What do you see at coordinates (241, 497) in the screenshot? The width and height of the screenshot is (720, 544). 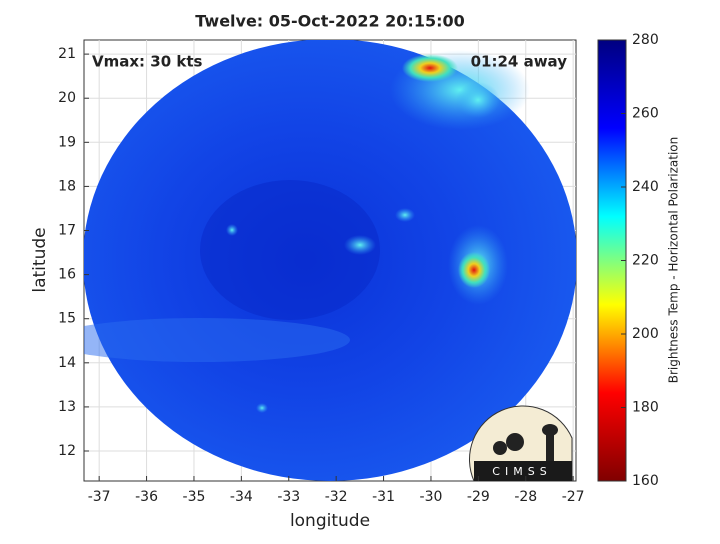 I see `x-tick-label: -34` at bounding box center [241, 497].